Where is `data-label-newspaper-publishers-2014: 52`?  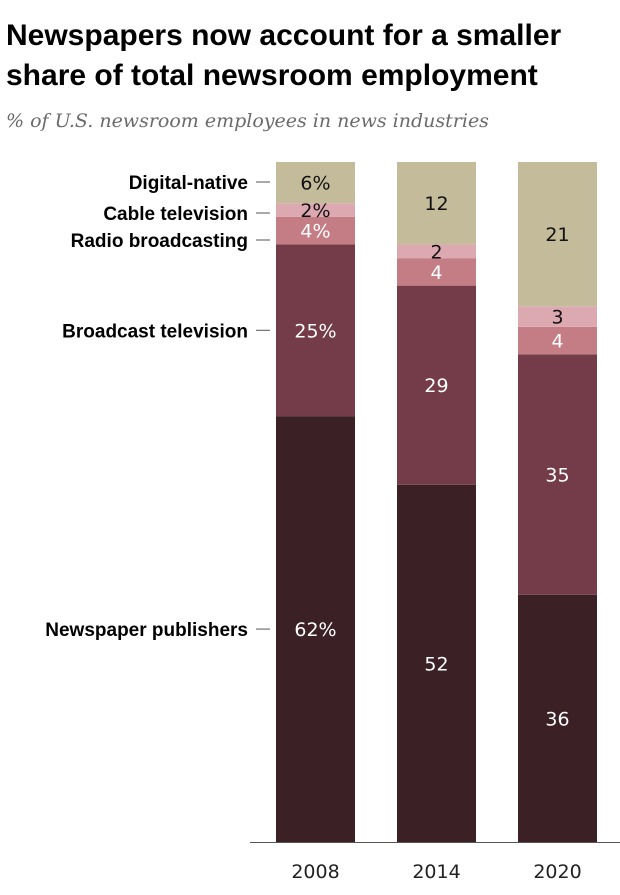
data-label-newspaper-publishers-2014: 52 is located at coordinates (436, 664).